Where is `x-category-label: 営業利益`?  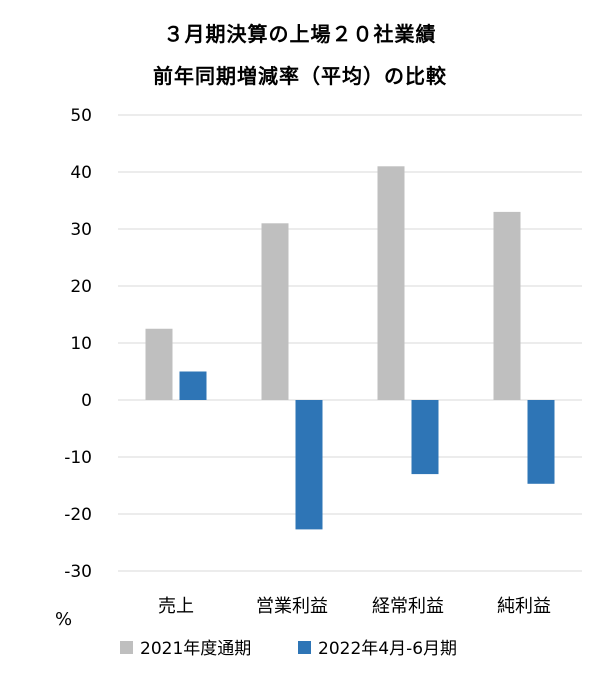
x-category-label: 営業利益 is located at coordinates (292, 606).